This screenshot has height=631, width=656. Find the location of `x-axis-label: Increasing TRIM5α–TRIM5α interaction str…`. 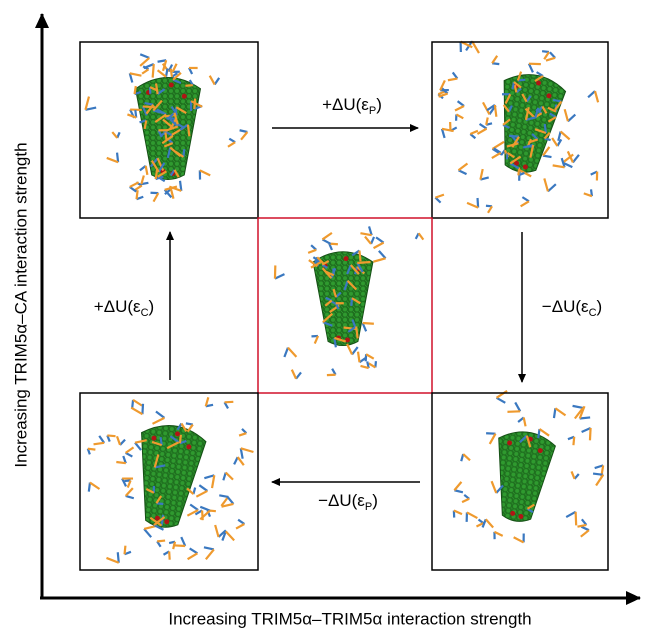

x-axis-label: Increasing TRIM5α–TRIM5α interaction str… is located at coordinates (349, 618).